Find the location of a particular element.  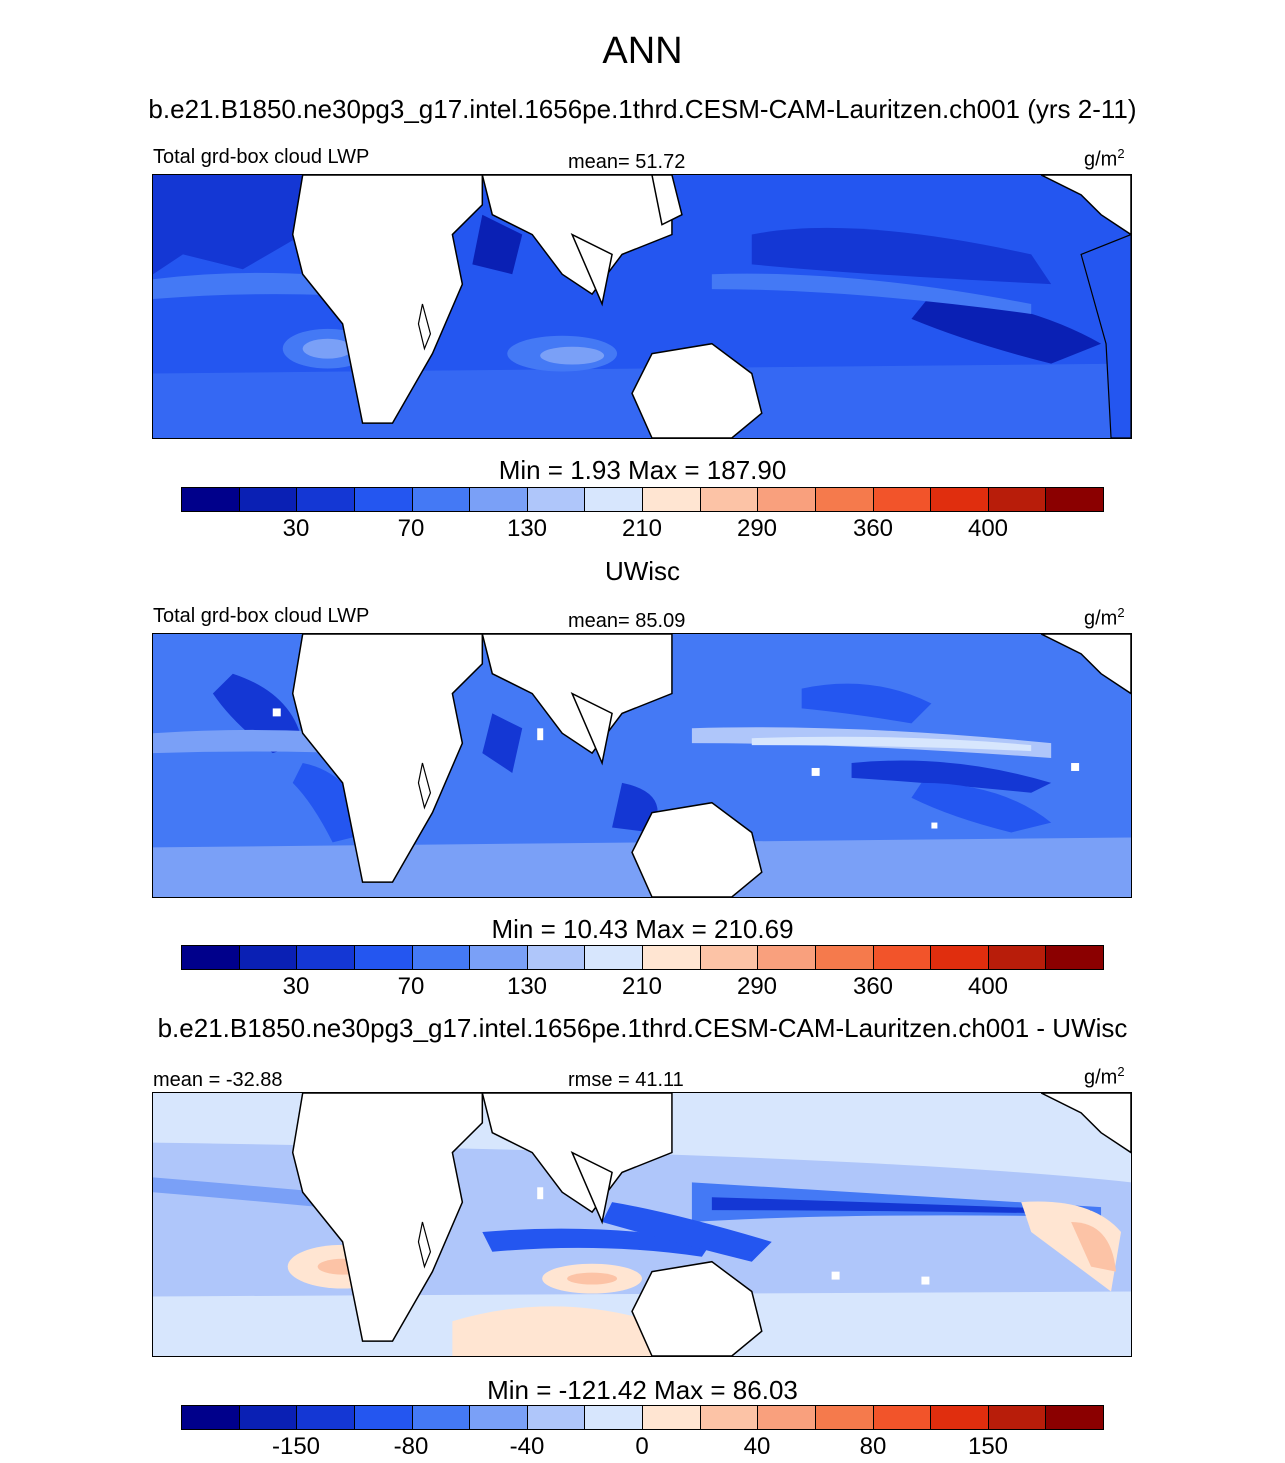

panel2-variable-label: Total grd-box cloud LWP is located at coordinates (261, 616).